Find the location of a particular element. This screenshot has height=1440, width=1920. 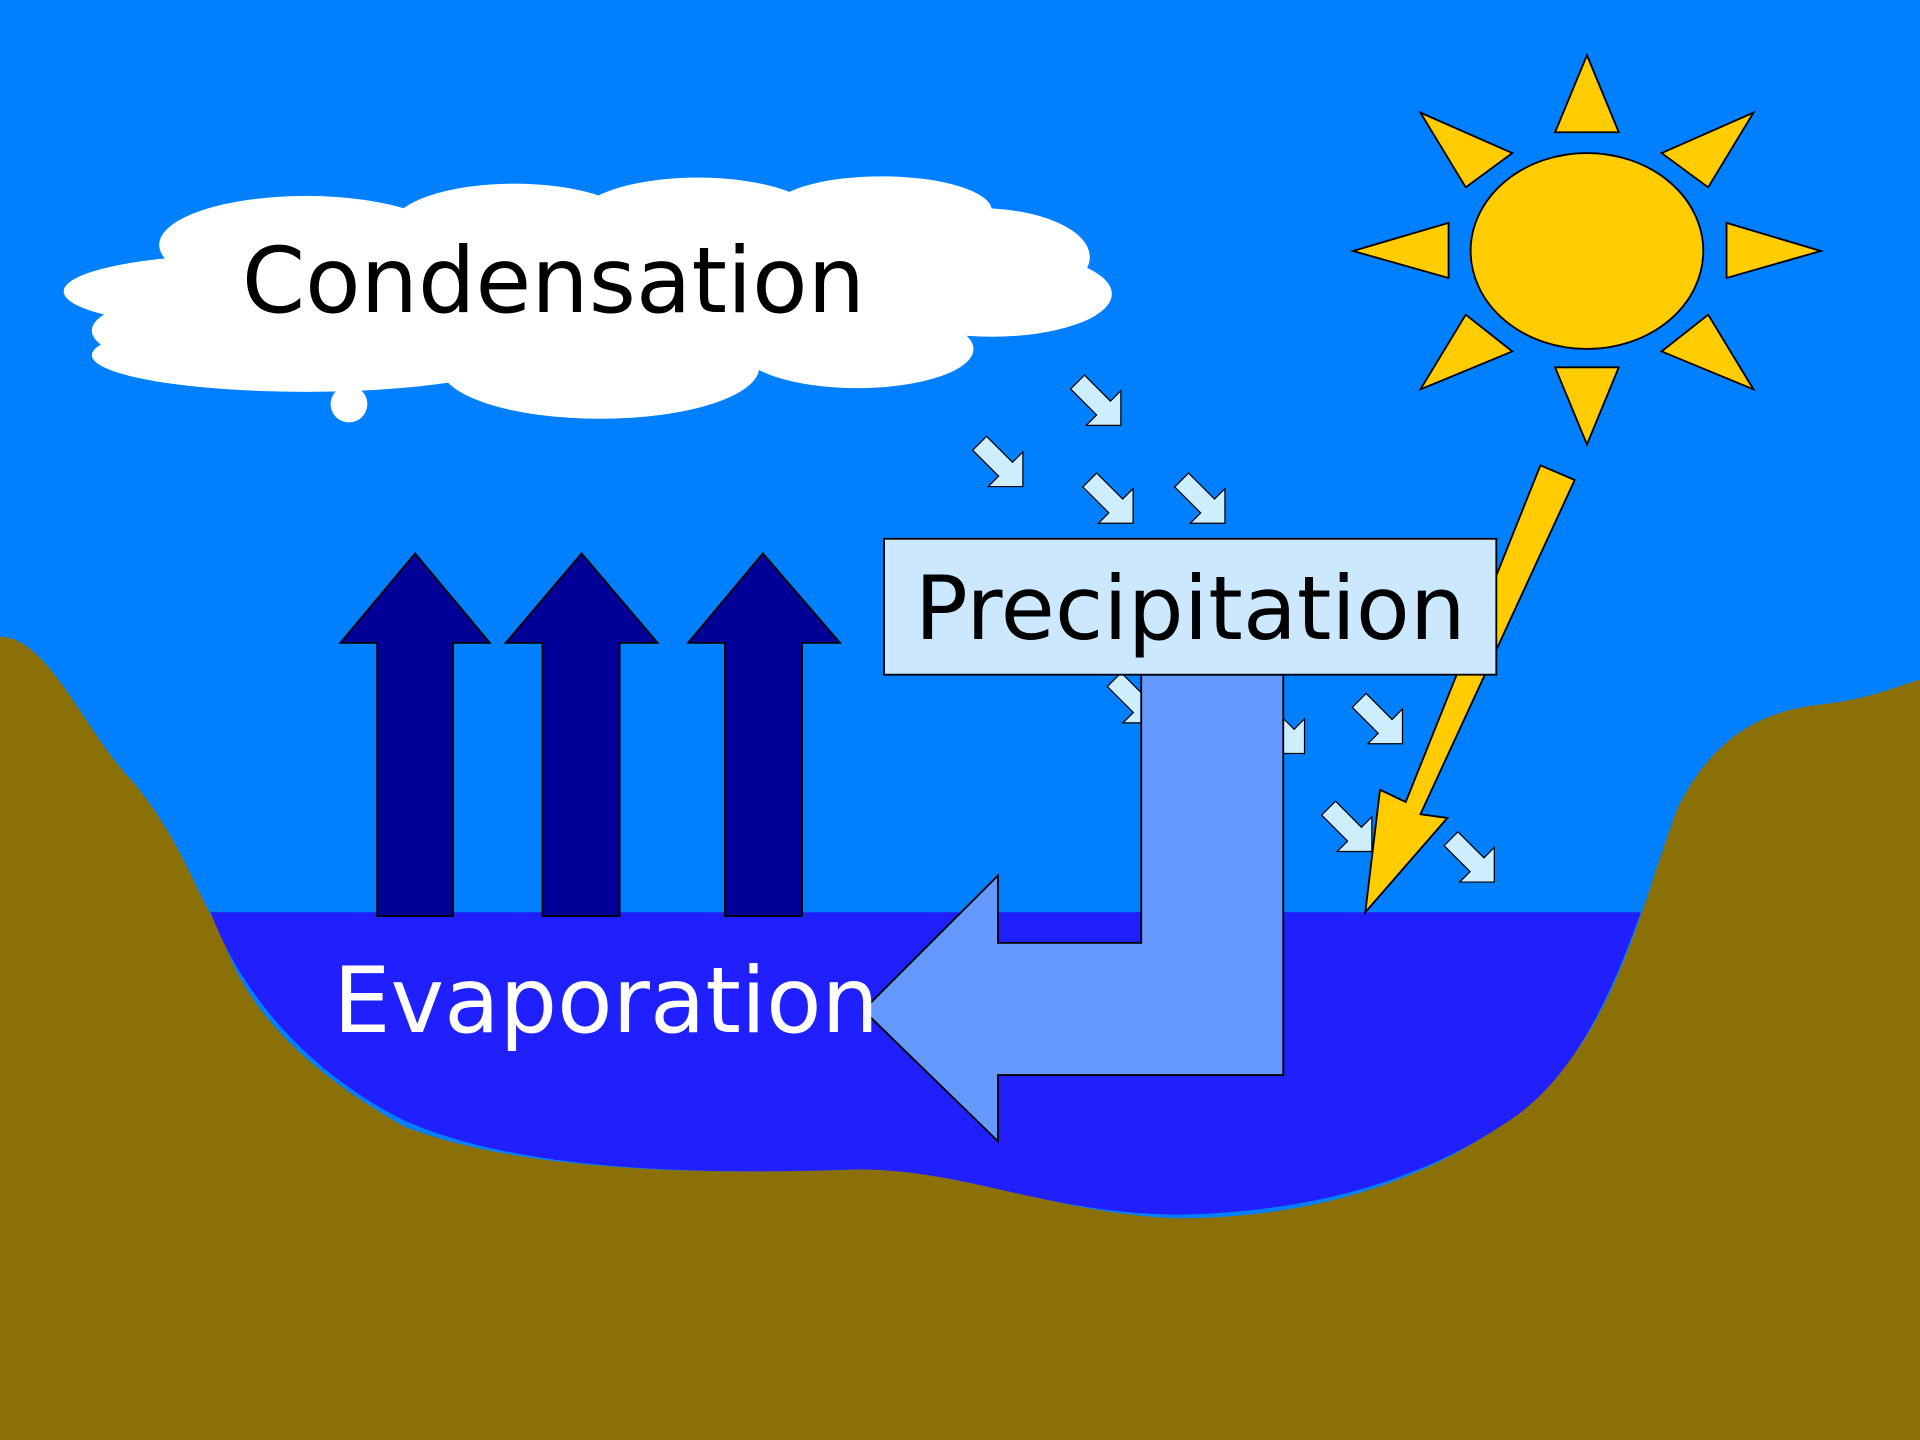

sun-ray-arrow is located at coordinates (1470, 690).